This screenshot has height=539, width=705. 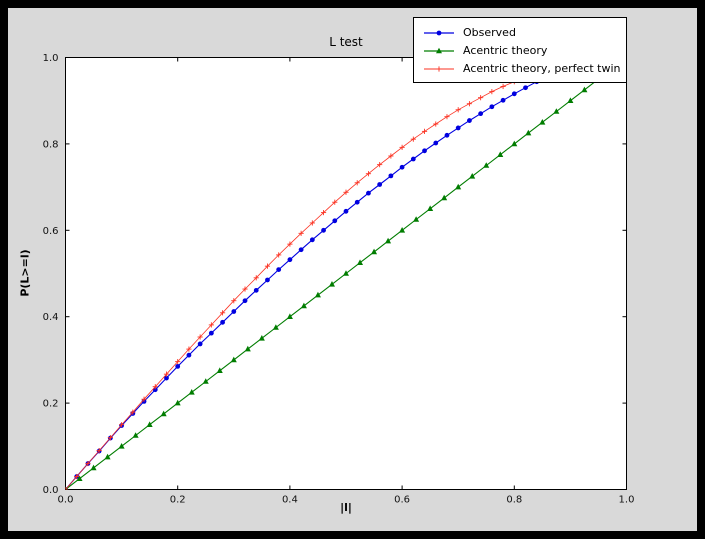 What do you see at coordinates (627, 500) in the screenshot?
I see `x-tick-label: 1.0` at bounding box center [627, 500].